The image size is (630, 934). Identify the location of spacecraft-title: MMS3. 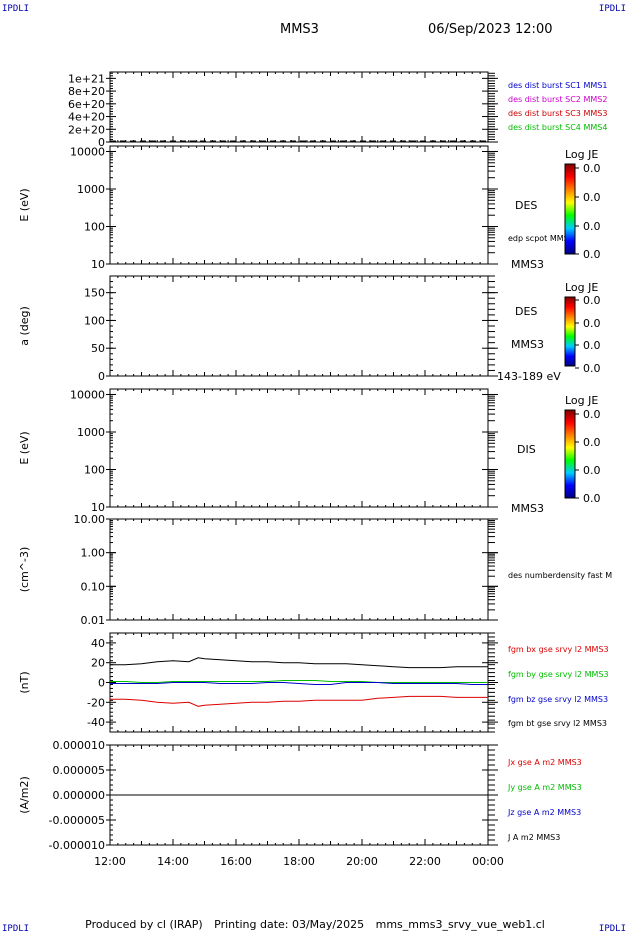
(299, 29).